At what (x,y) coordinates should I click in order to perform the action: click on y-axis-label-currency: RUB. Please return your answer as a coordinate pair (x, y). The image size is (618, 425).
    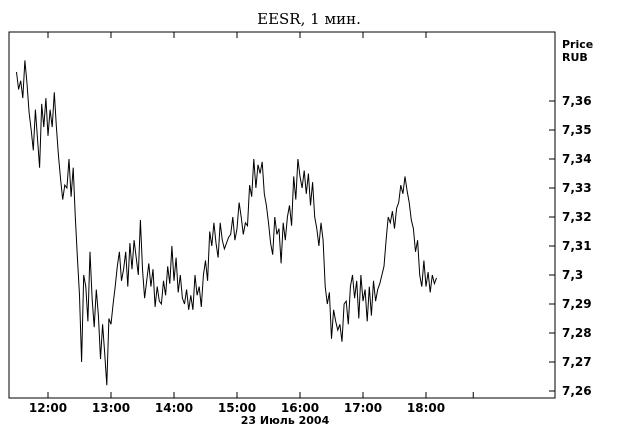
    Looking at the image, I should click on (575, 57).